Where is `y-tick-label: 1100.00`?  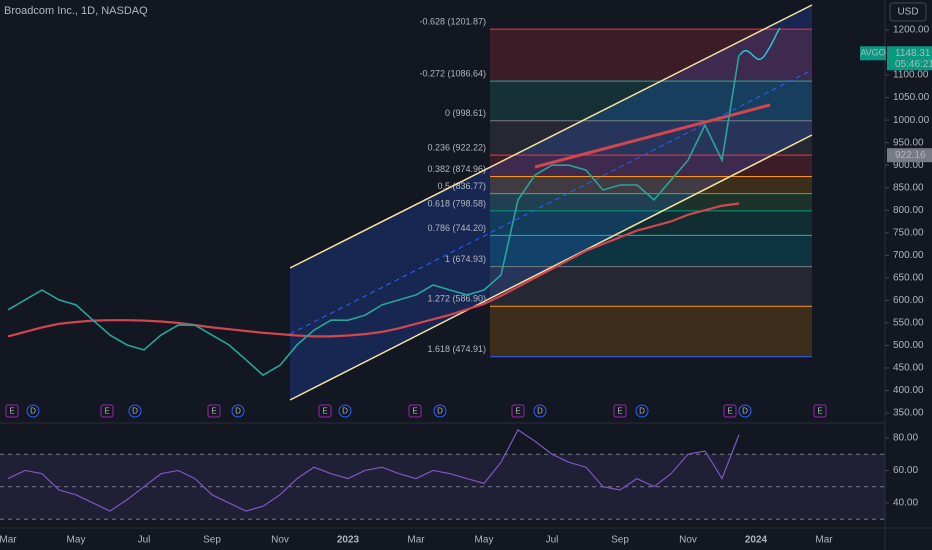
y-tick-label: 1100.00 is located at coordinates (911, 75).